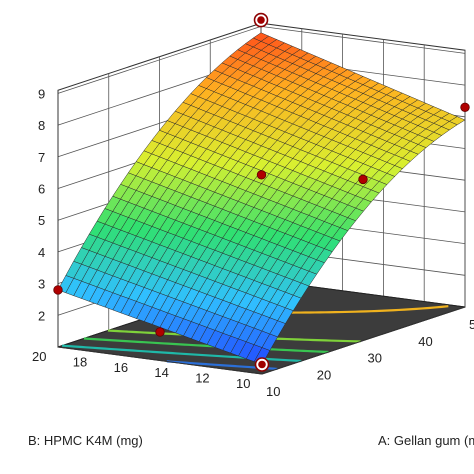  Describe the element at coordinates (324, 374) in the screenshot. I see `x-tick-label: 20` at that location.